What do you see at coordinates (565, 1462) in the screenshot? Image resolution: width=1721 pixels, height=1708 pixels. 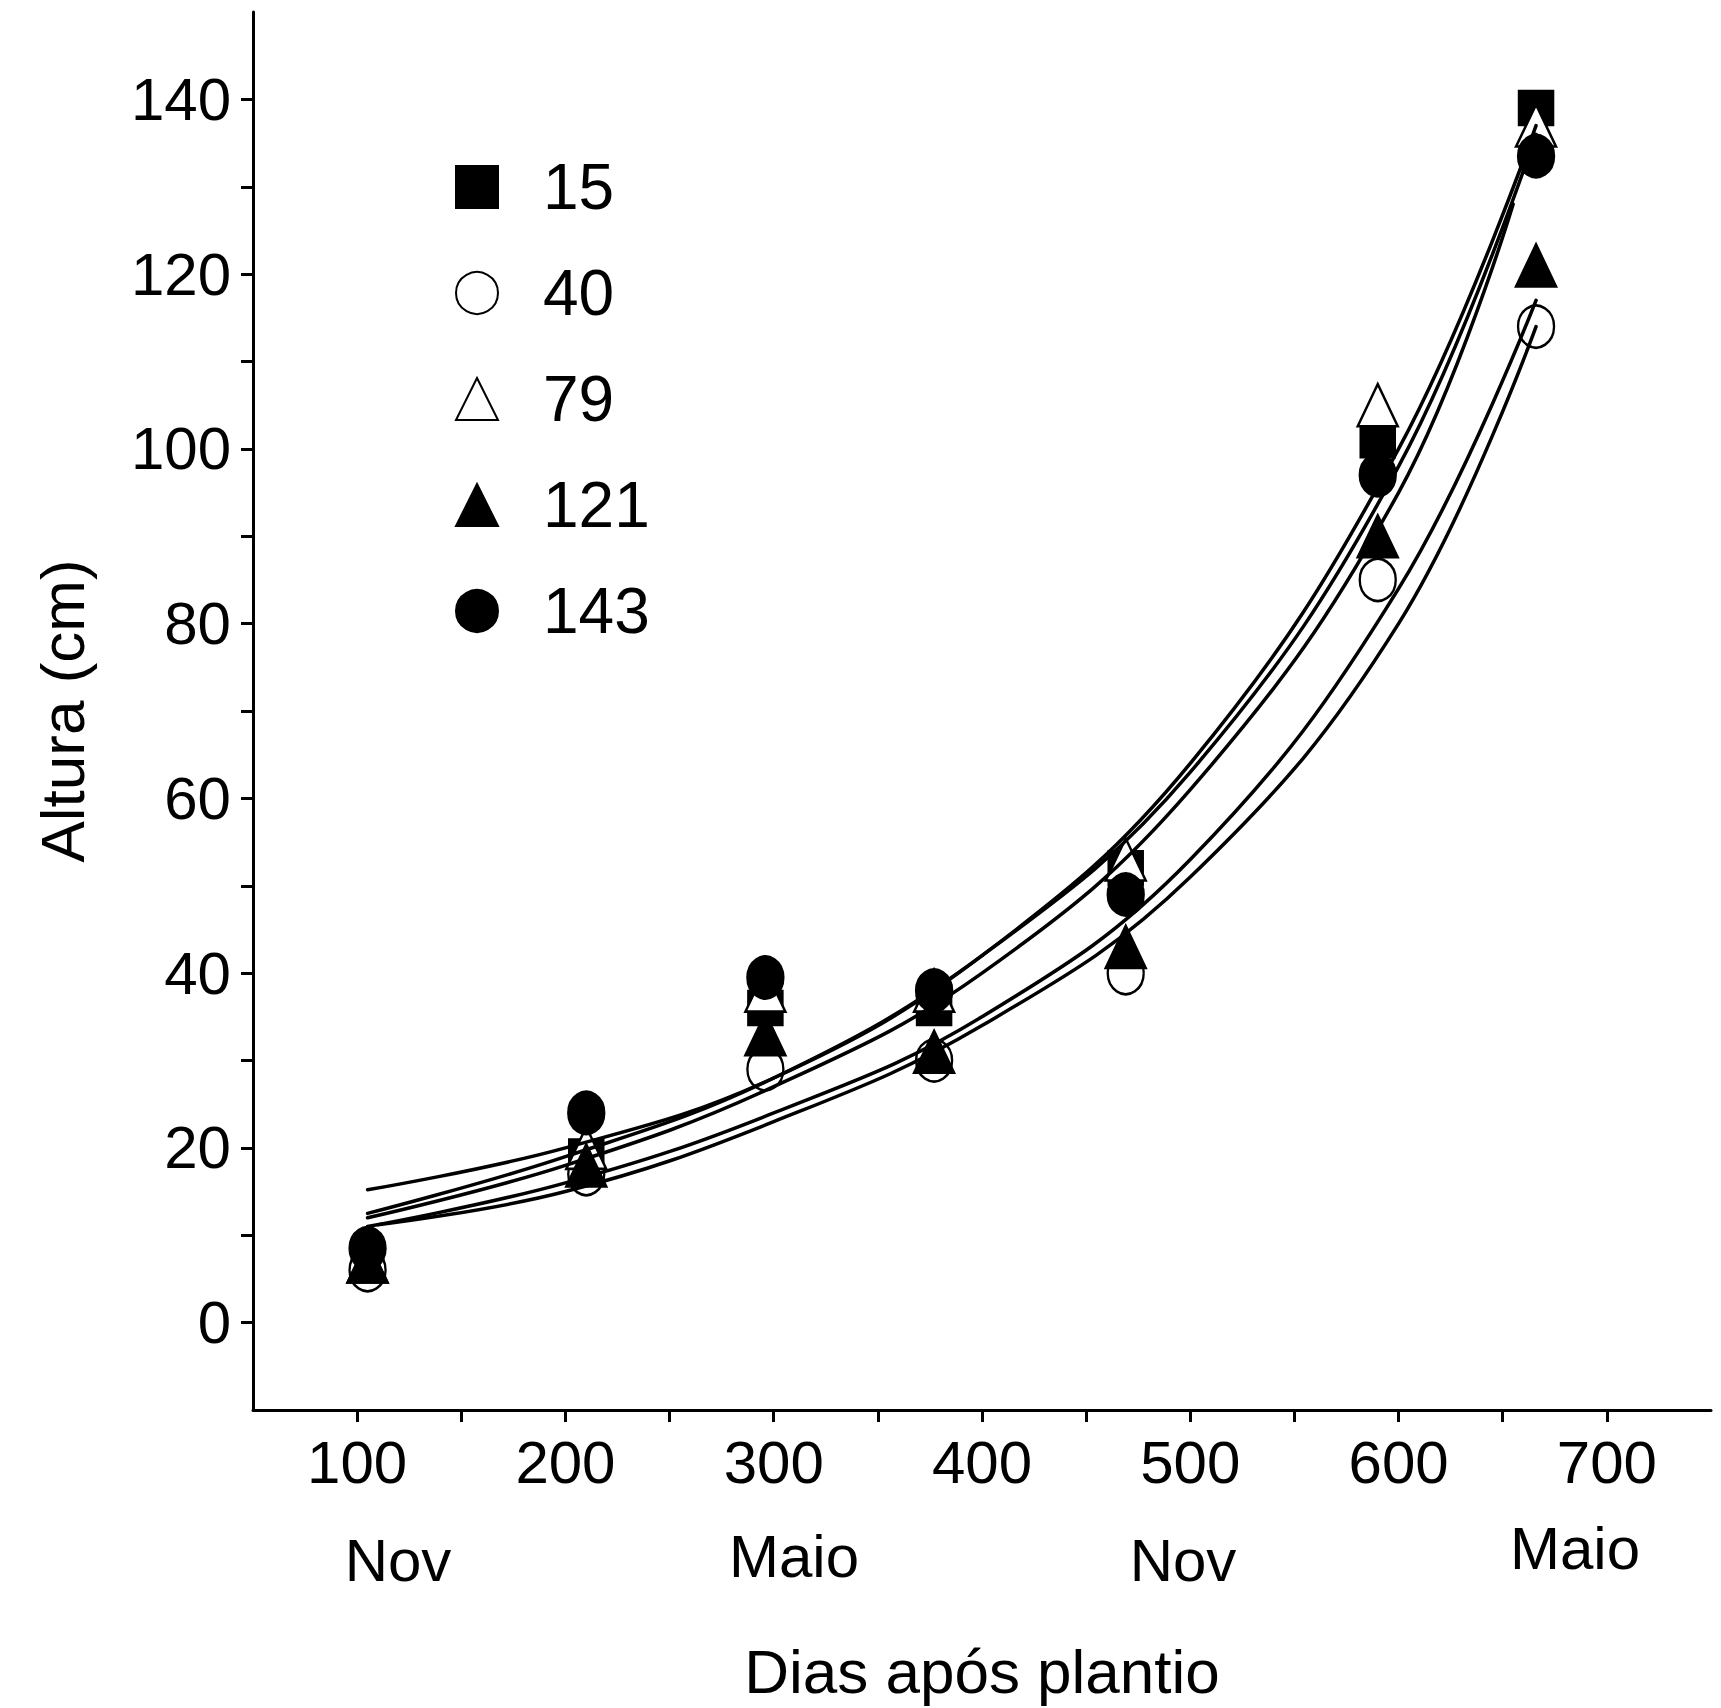 I see `x-tick-label: 200` at bounding box center [565, 1462].